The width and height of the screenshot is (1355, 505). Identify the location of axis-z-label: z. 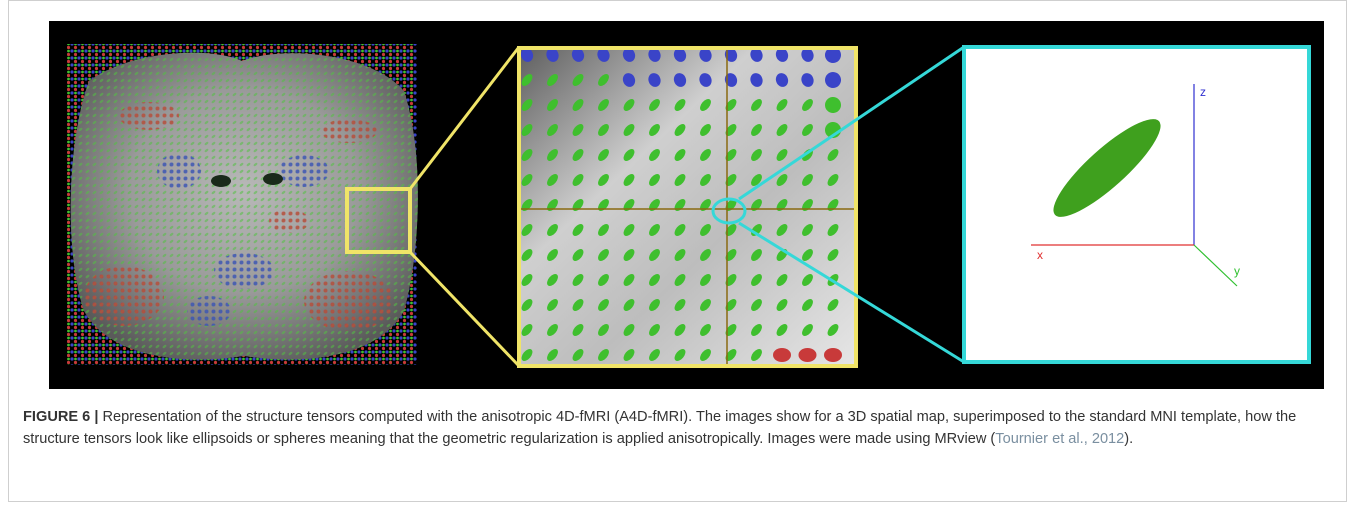
(1203, 92).